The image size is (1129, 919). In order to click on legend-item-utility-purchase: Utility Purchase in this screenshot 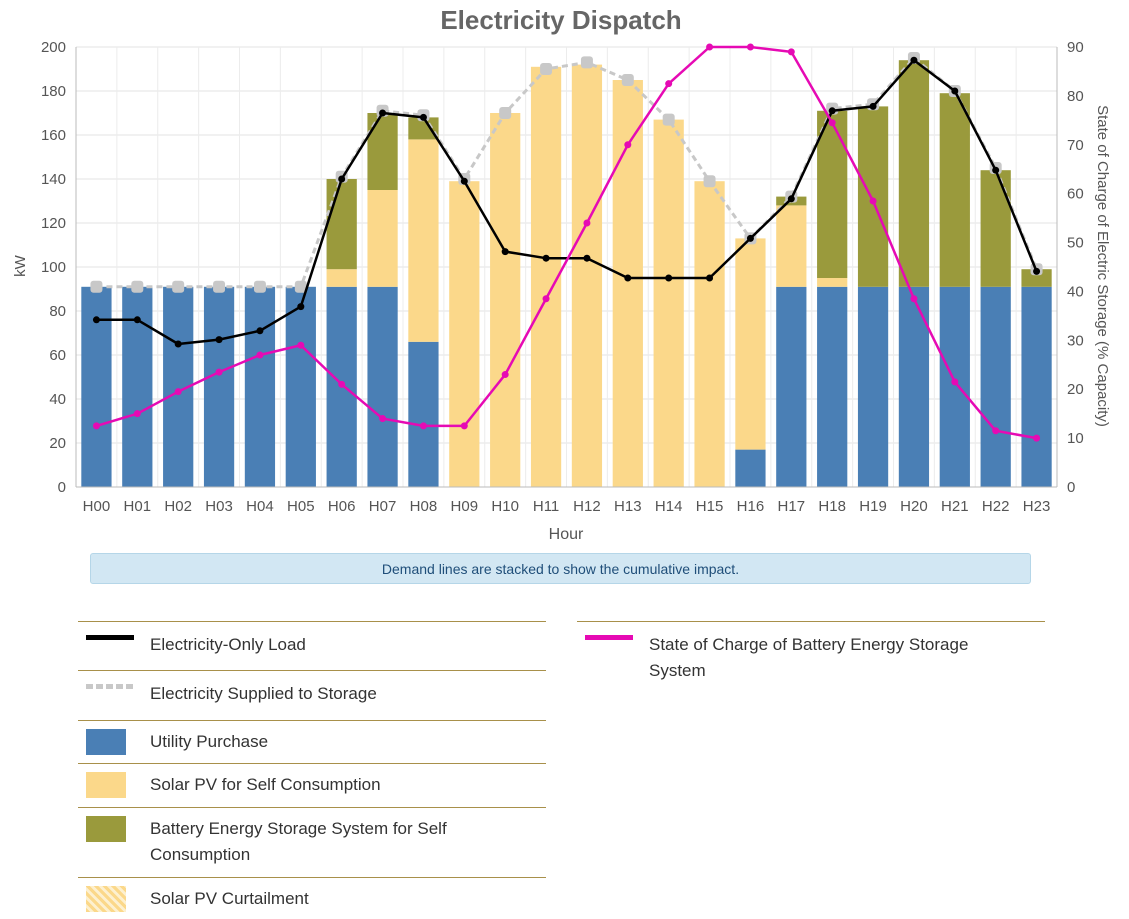, I will do `click(312, 741)`.